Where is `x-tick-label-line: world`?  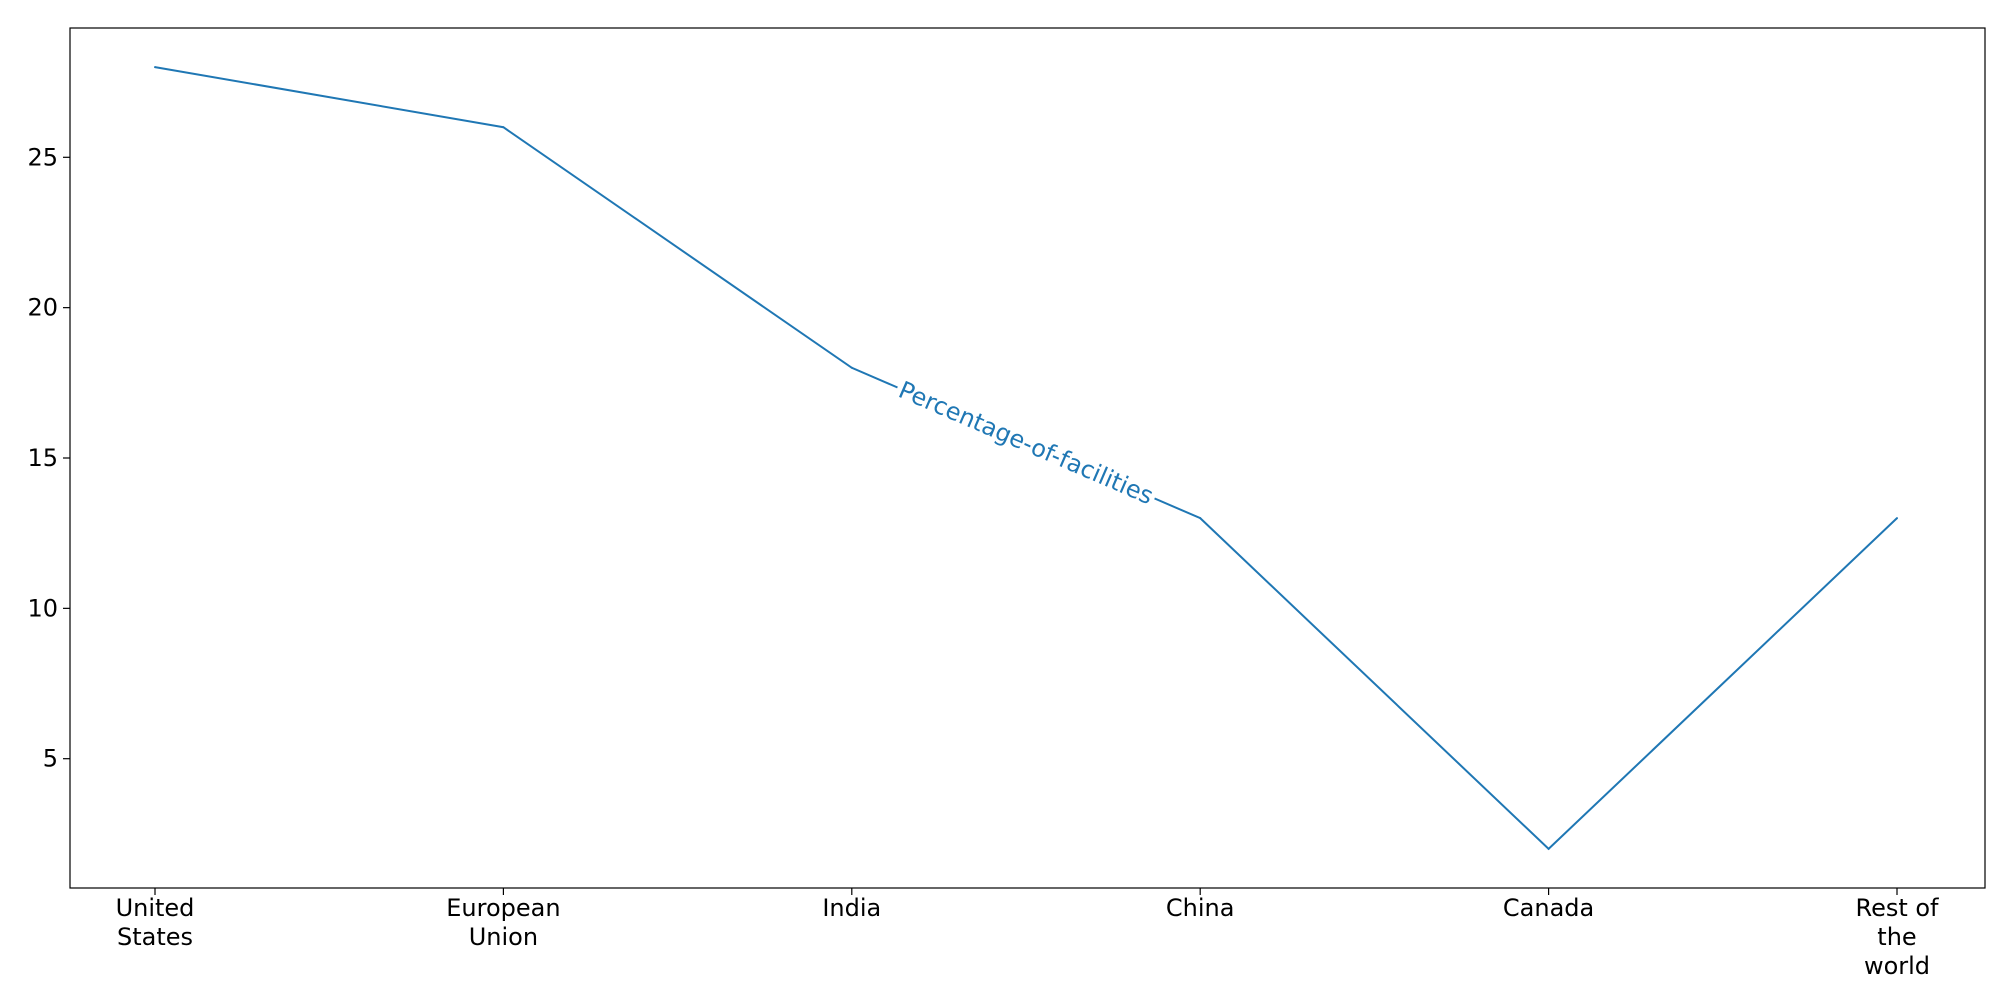 x-tick-label-line: world is located at coordinates (1897, 966).